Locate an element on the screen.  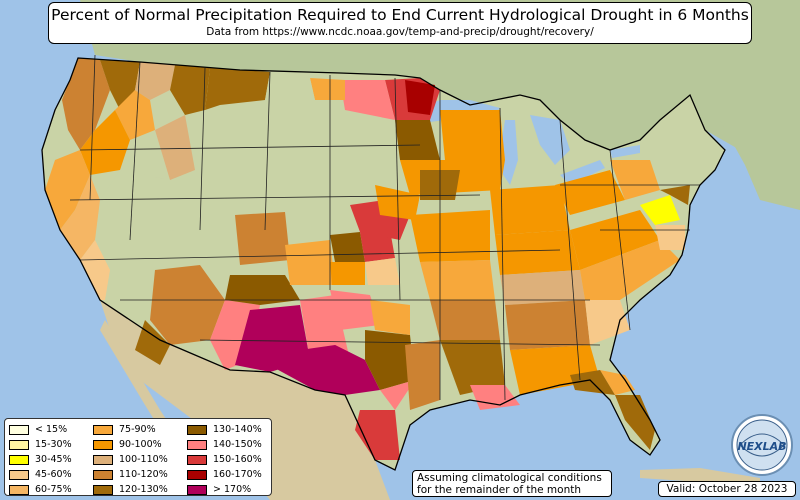
legend-item: 60-75% is located at coordinates (54, 489).